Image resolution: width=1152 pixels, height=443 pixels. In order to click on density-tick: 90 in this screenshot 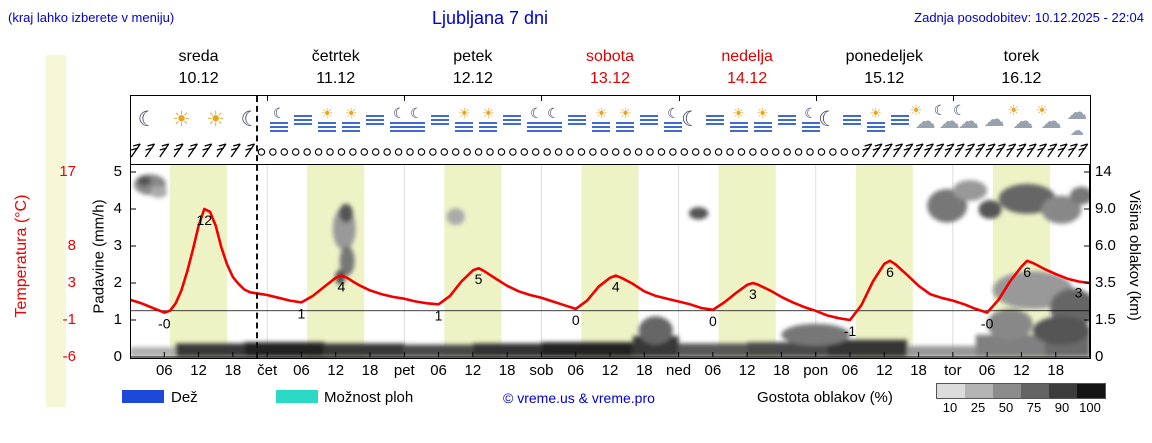, I will do `click(1062, 407)`.